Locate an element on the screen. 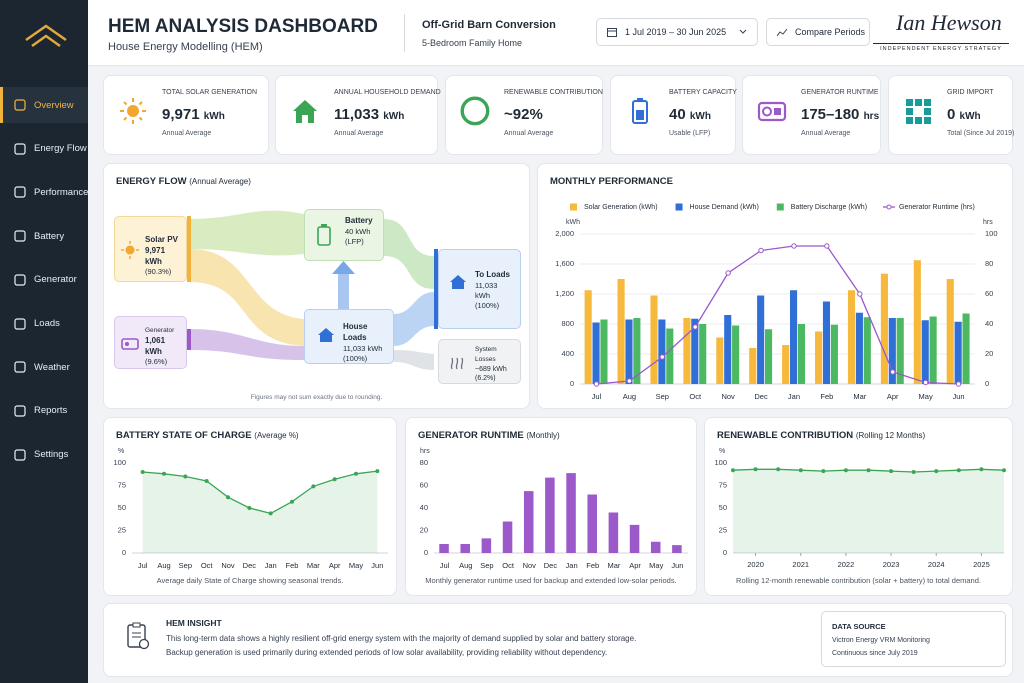 Image resolution: width=1024 pixels, height=683 pixels. compare-button: Compare Periods is located at coordinates (818, 32).